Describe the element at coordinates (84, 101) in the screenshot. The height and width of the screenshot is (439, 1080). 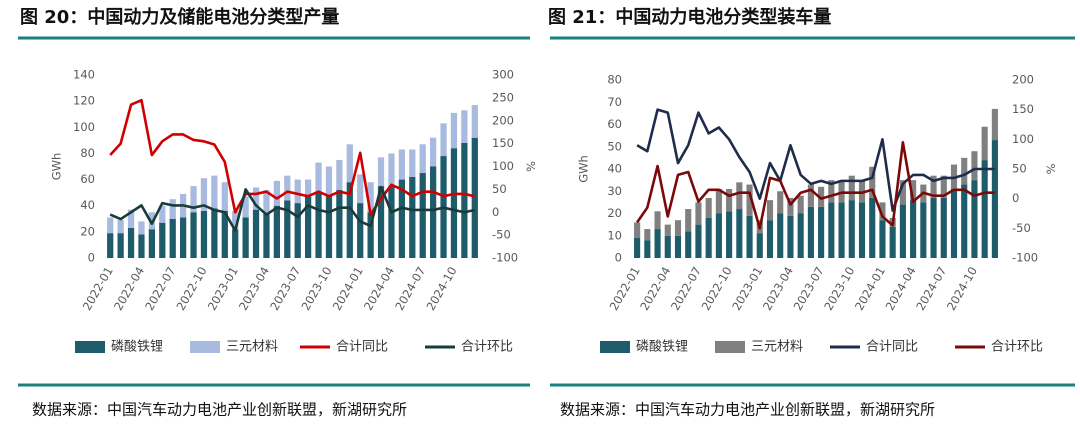
I see `y-tick-label: 120` at that location.